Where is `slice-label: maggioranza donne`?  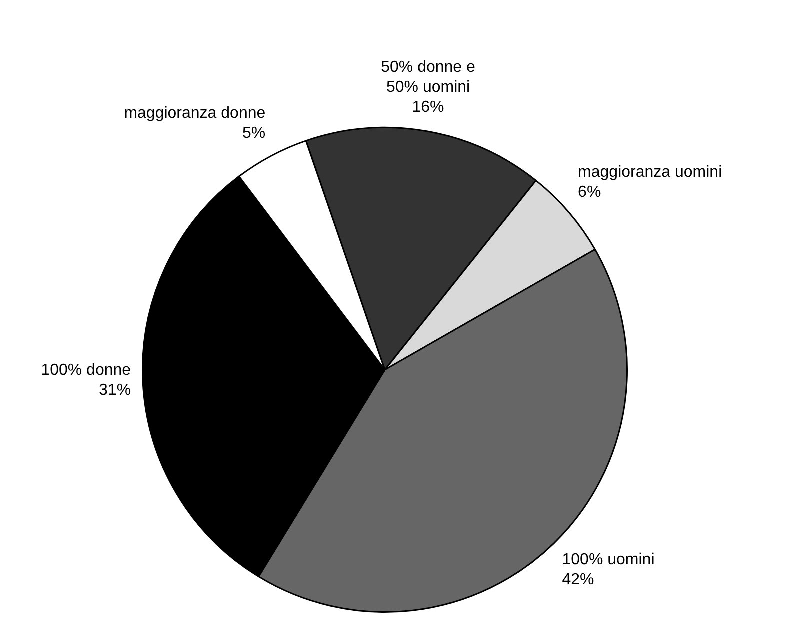 slice-label: maggioranza donne is located at coordinates (195, 113).